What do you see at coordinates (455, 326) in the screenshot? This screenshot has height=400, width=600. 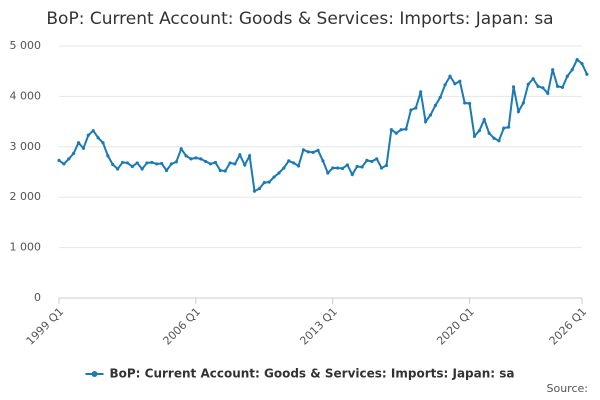 I see `x-tick-label: 2020 Q1` at bounding box center [455, 326].